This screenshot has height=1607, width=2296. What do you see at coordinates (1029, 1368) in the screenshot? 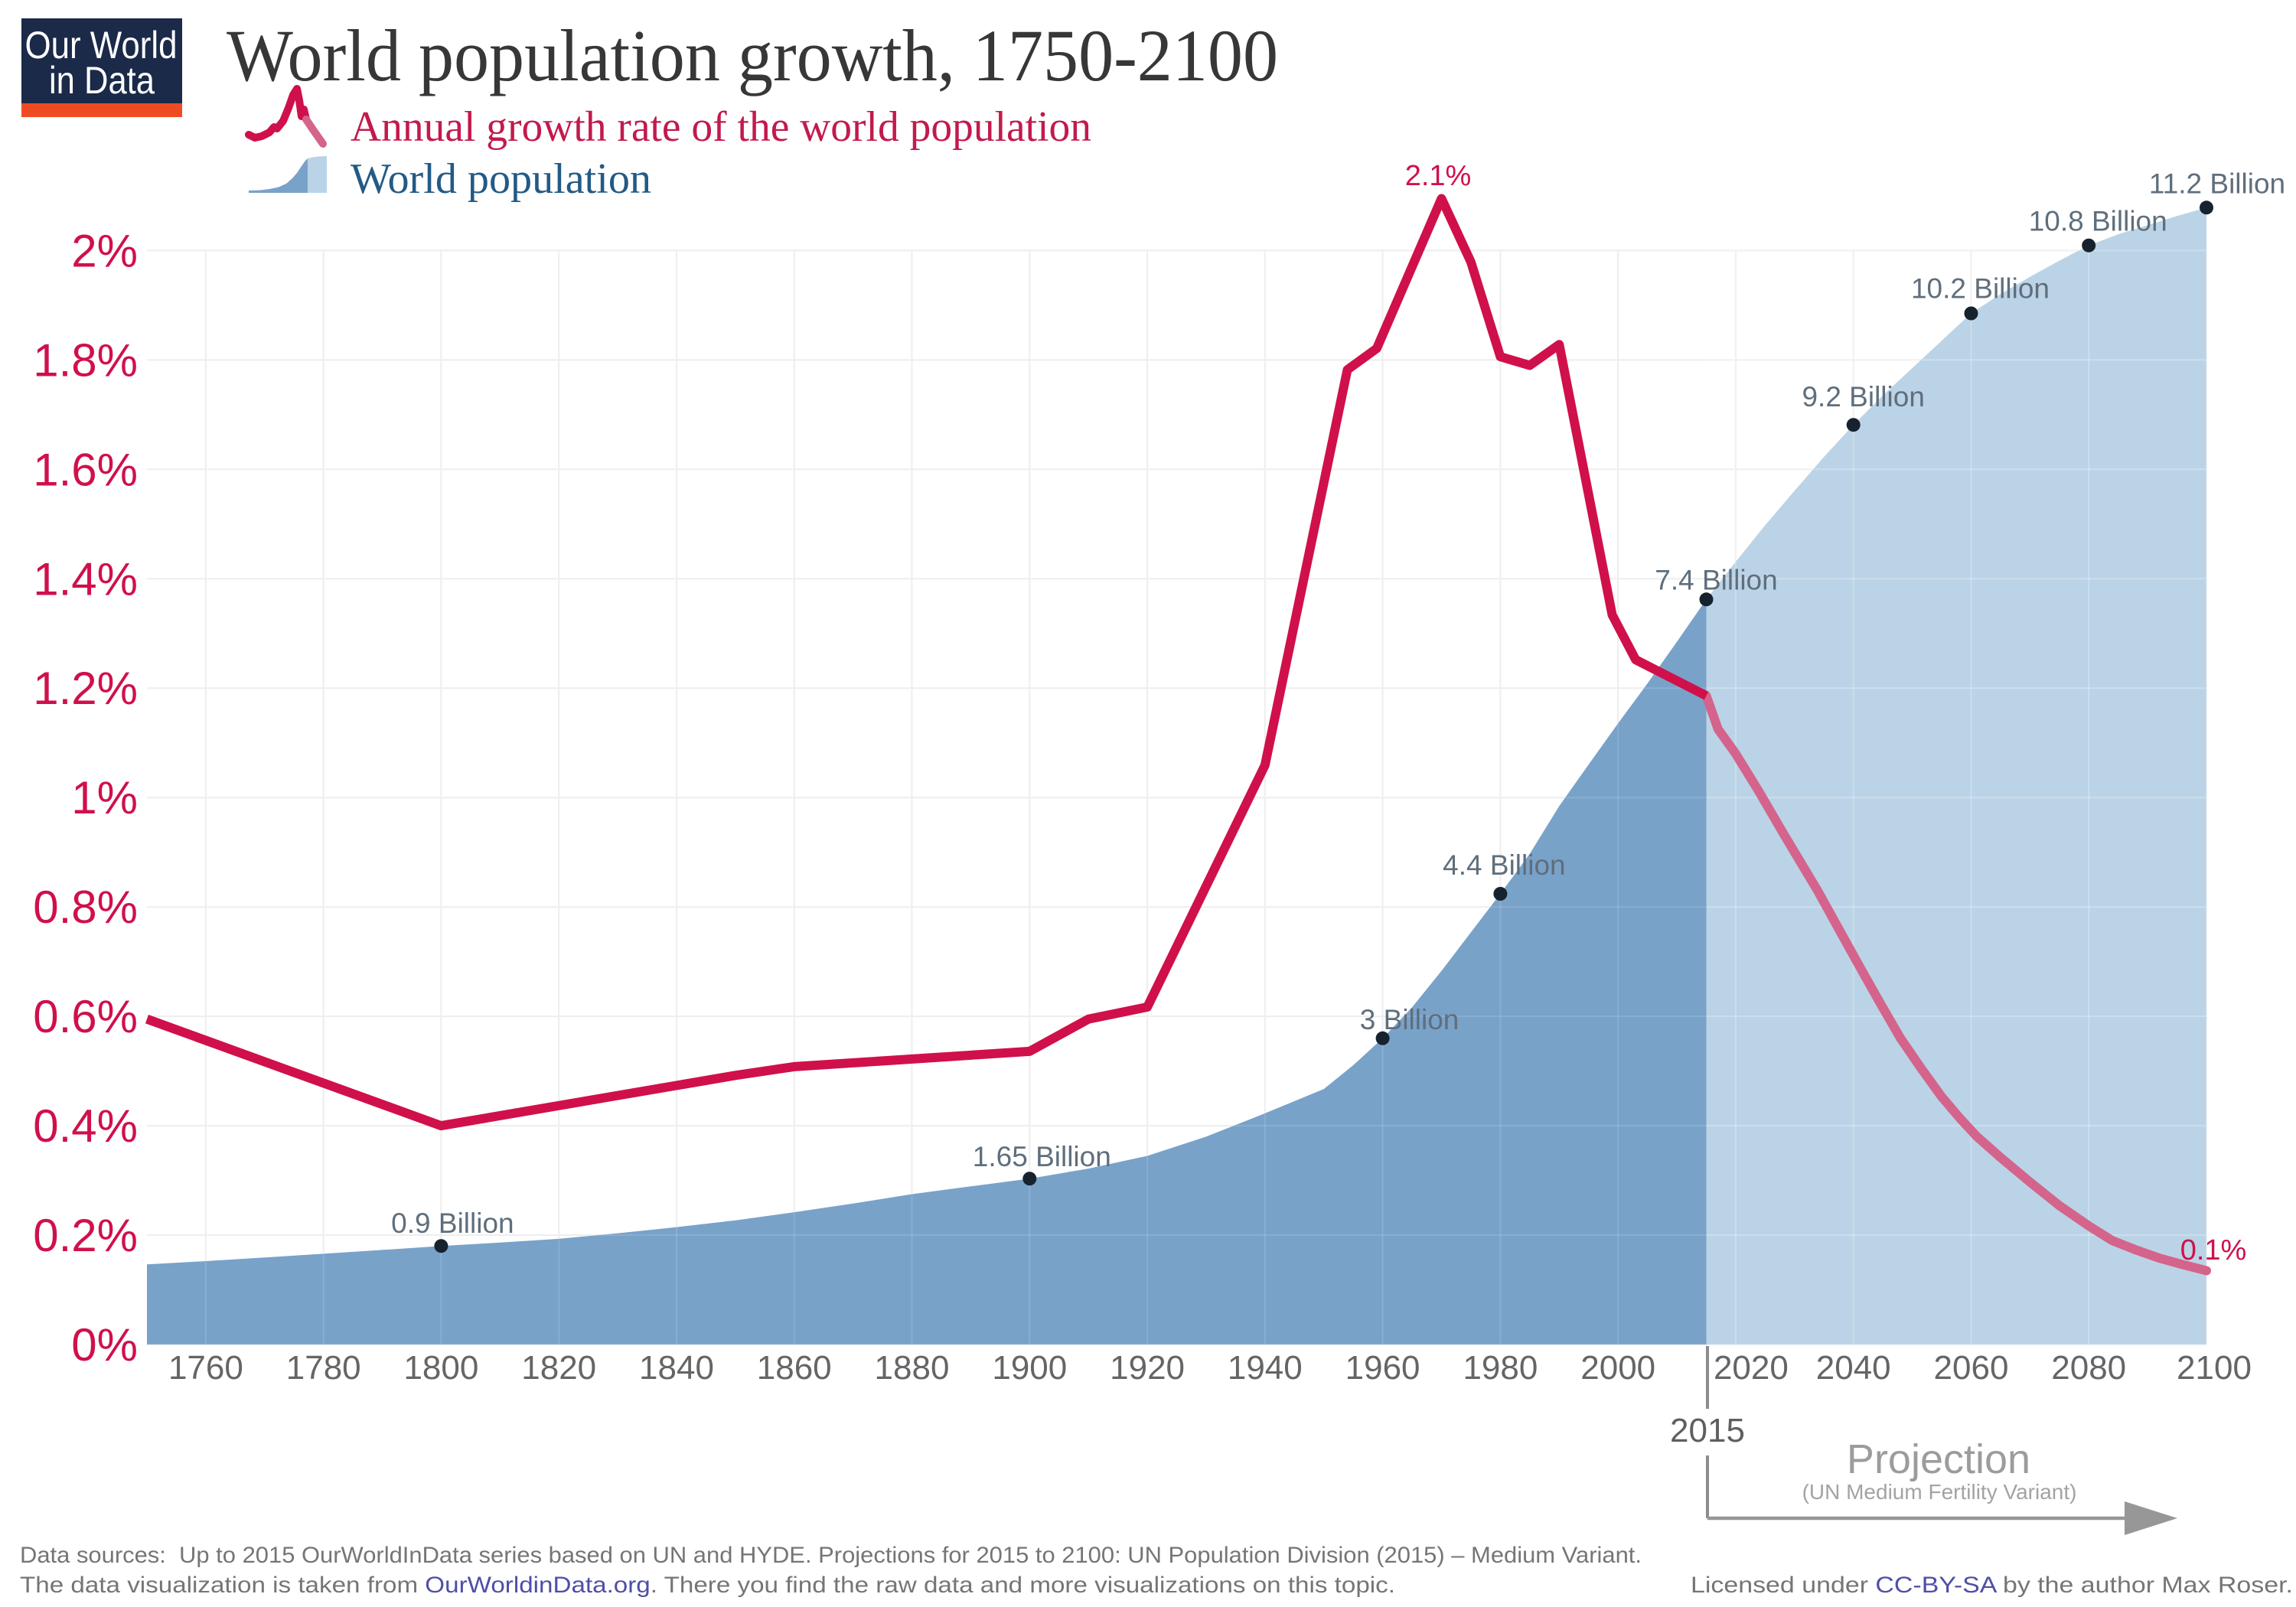
I see `svg-text: 1900` at bounding box center [1029, 1368].